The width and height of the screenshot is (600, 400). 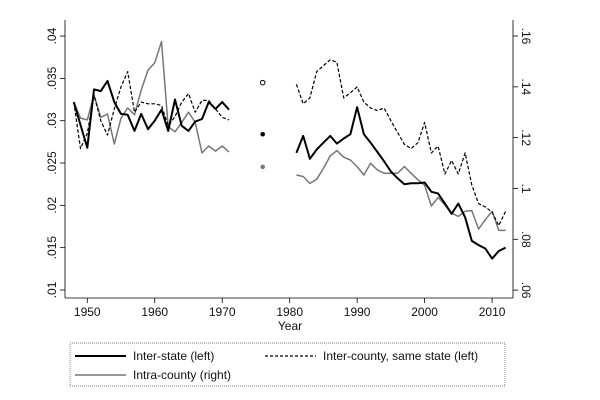 I want to click on series-point-inter-county-same-state-left, so click(x=262, y=82).